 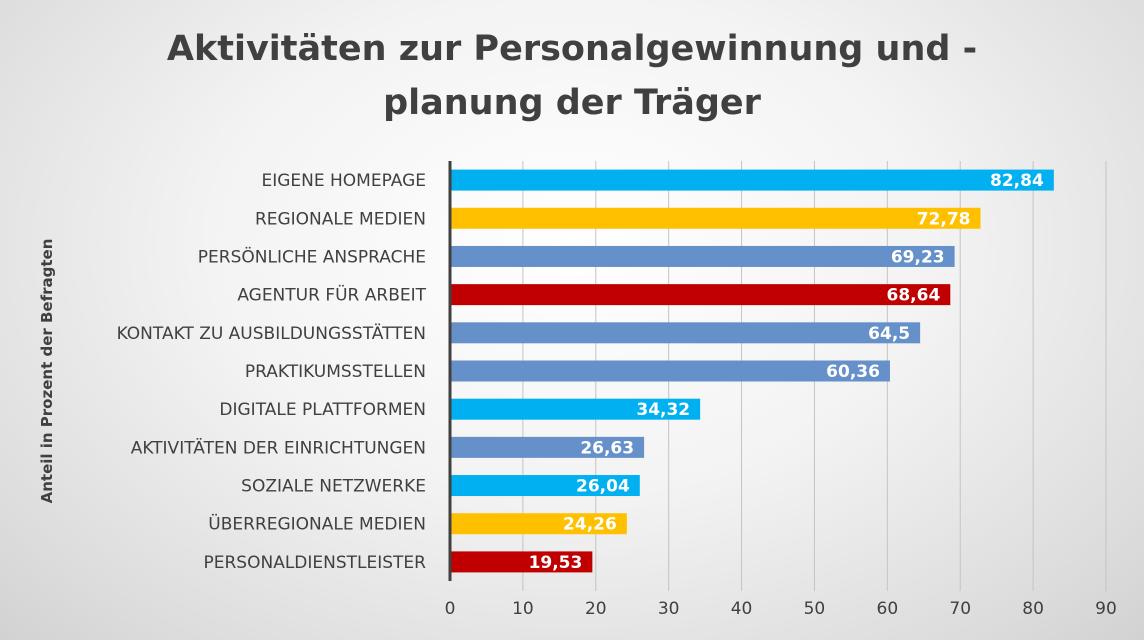 What do you see at coordinates (317, 524) in the screenshot?
I see `category-label: ÜBERREGIONALE MEDIEN` at bounding box center [317, 524].